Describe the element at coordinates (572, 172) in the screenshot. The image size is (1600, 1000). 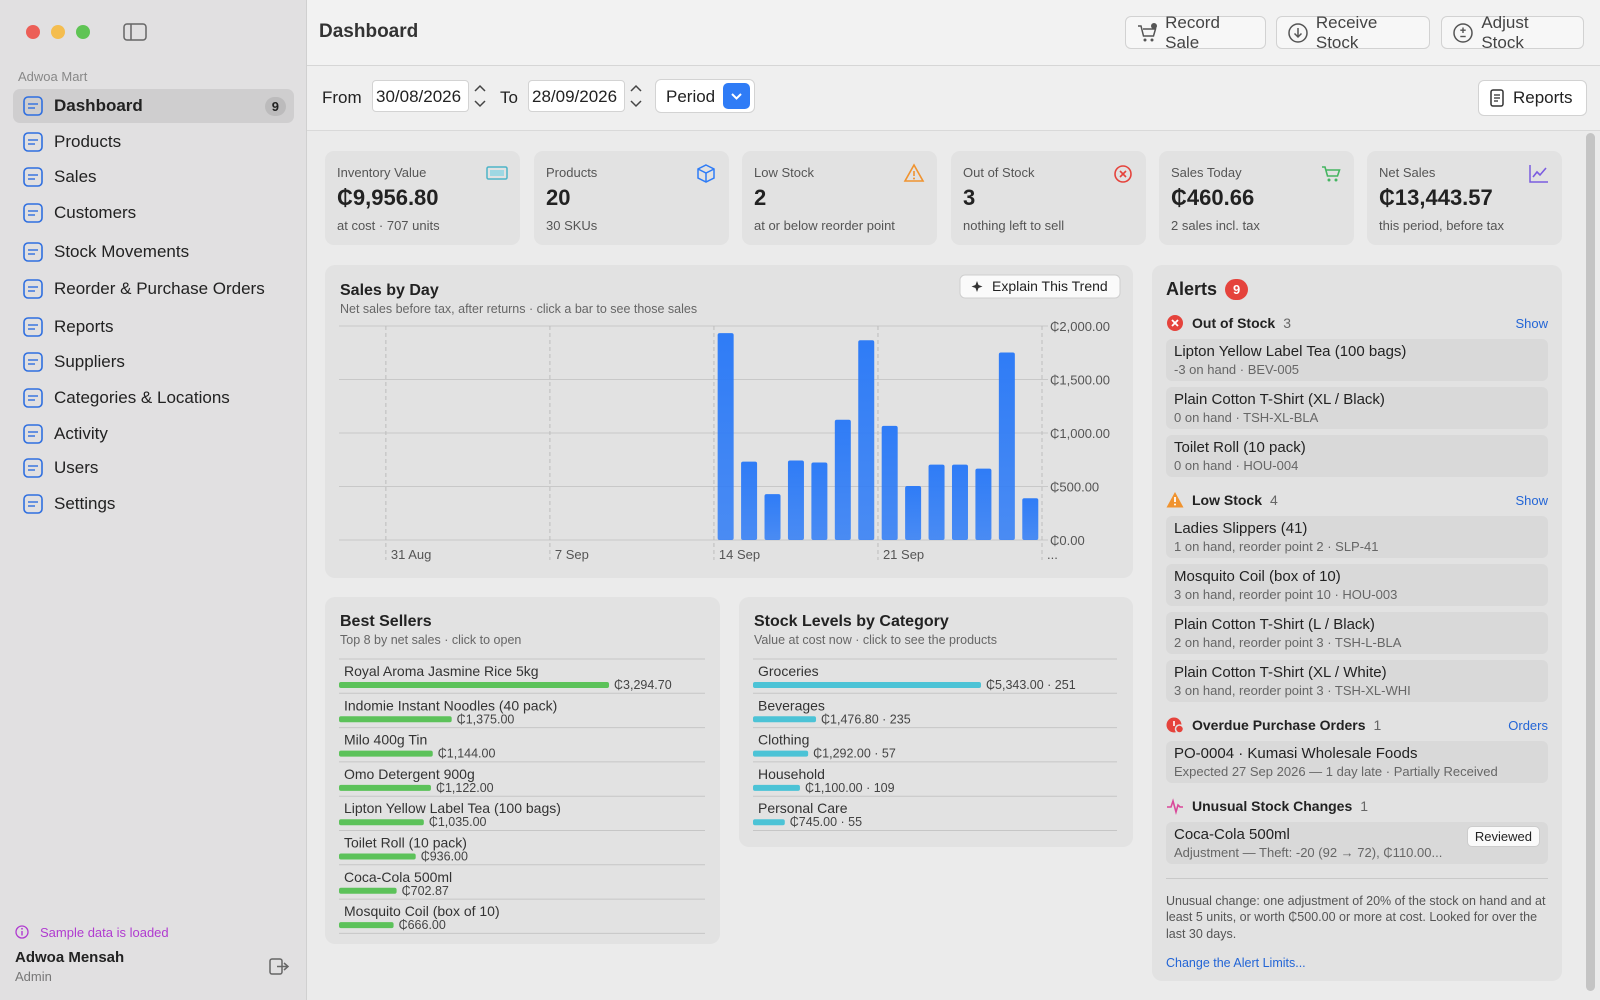
I see `card-title: Products` at that location.